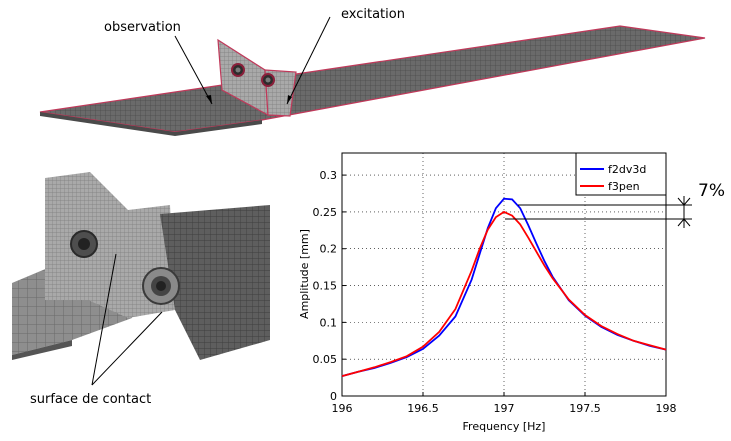 Image resolution: width=731 pixels, height=441 pixels. I want to click on observation-label: observation, so click(142, 27).